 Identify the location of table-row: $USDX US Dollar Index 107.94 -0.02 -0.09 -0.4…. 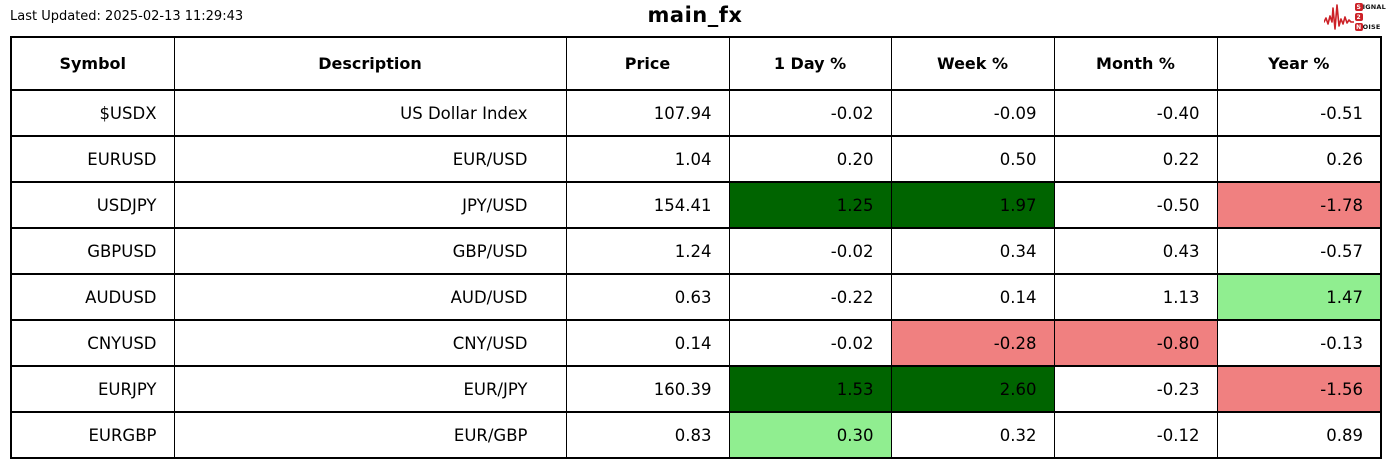
(696, 113).